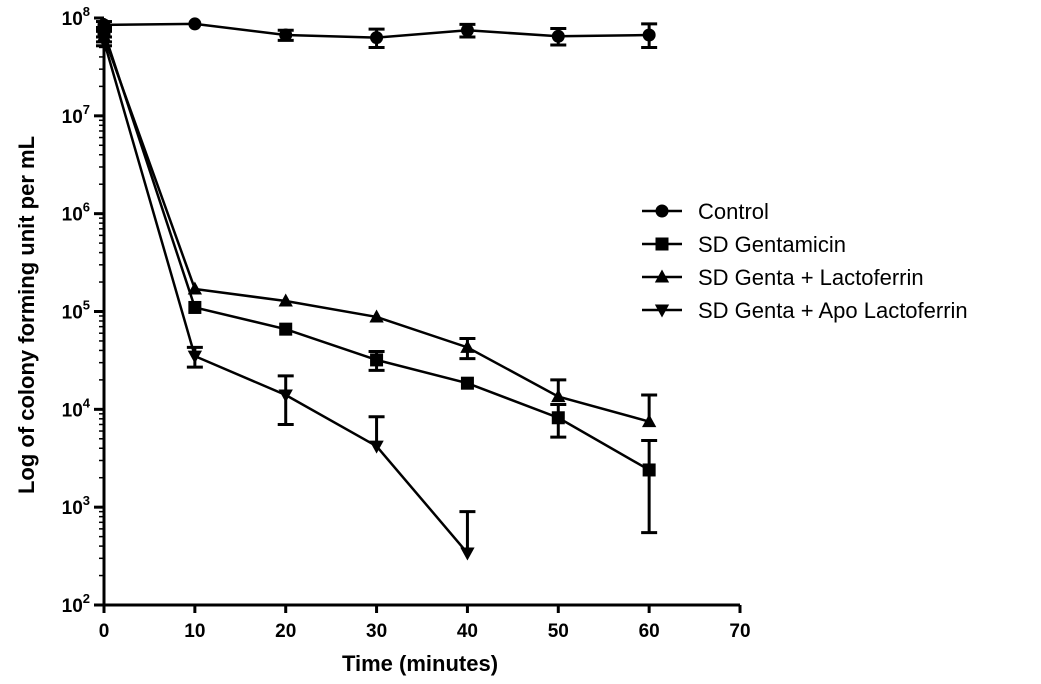  I want to click on legend-item-1: SD Gentamicin, so click(744, 244).